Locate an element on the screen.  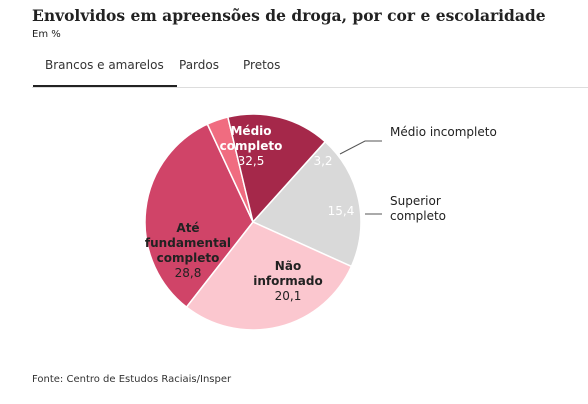
slice-label-line: Até is located at coordinates (187, 228).